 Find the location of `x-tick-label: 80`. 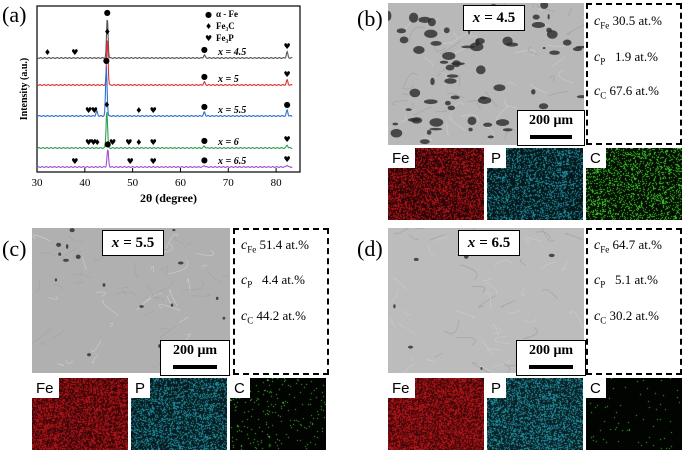

x-tick-label: 80 is located at coordinates (277, 183).